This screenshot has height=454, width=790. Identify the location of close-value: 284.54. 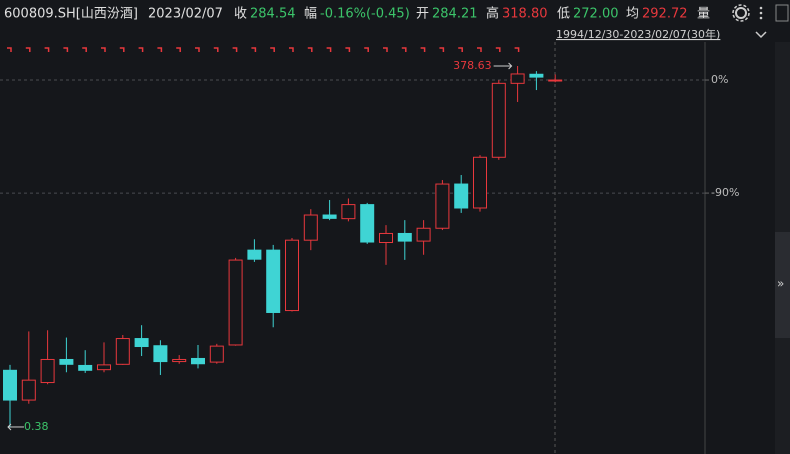
(273, 14).